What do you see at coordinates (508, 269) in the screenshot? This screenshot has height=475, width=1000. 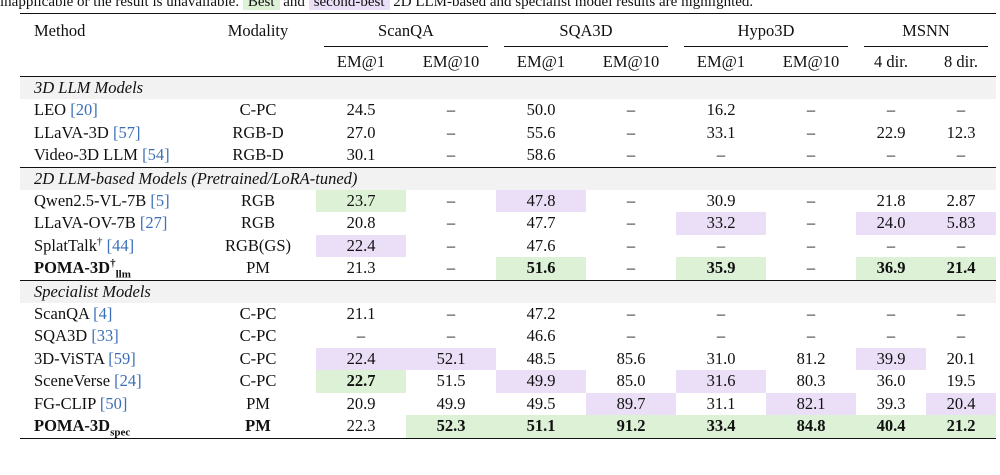 I see `table-row-ours: POMA-3D†llm PM 21.3–51.6–35.9–36.9 21.4` at bounding box center [508, 269].